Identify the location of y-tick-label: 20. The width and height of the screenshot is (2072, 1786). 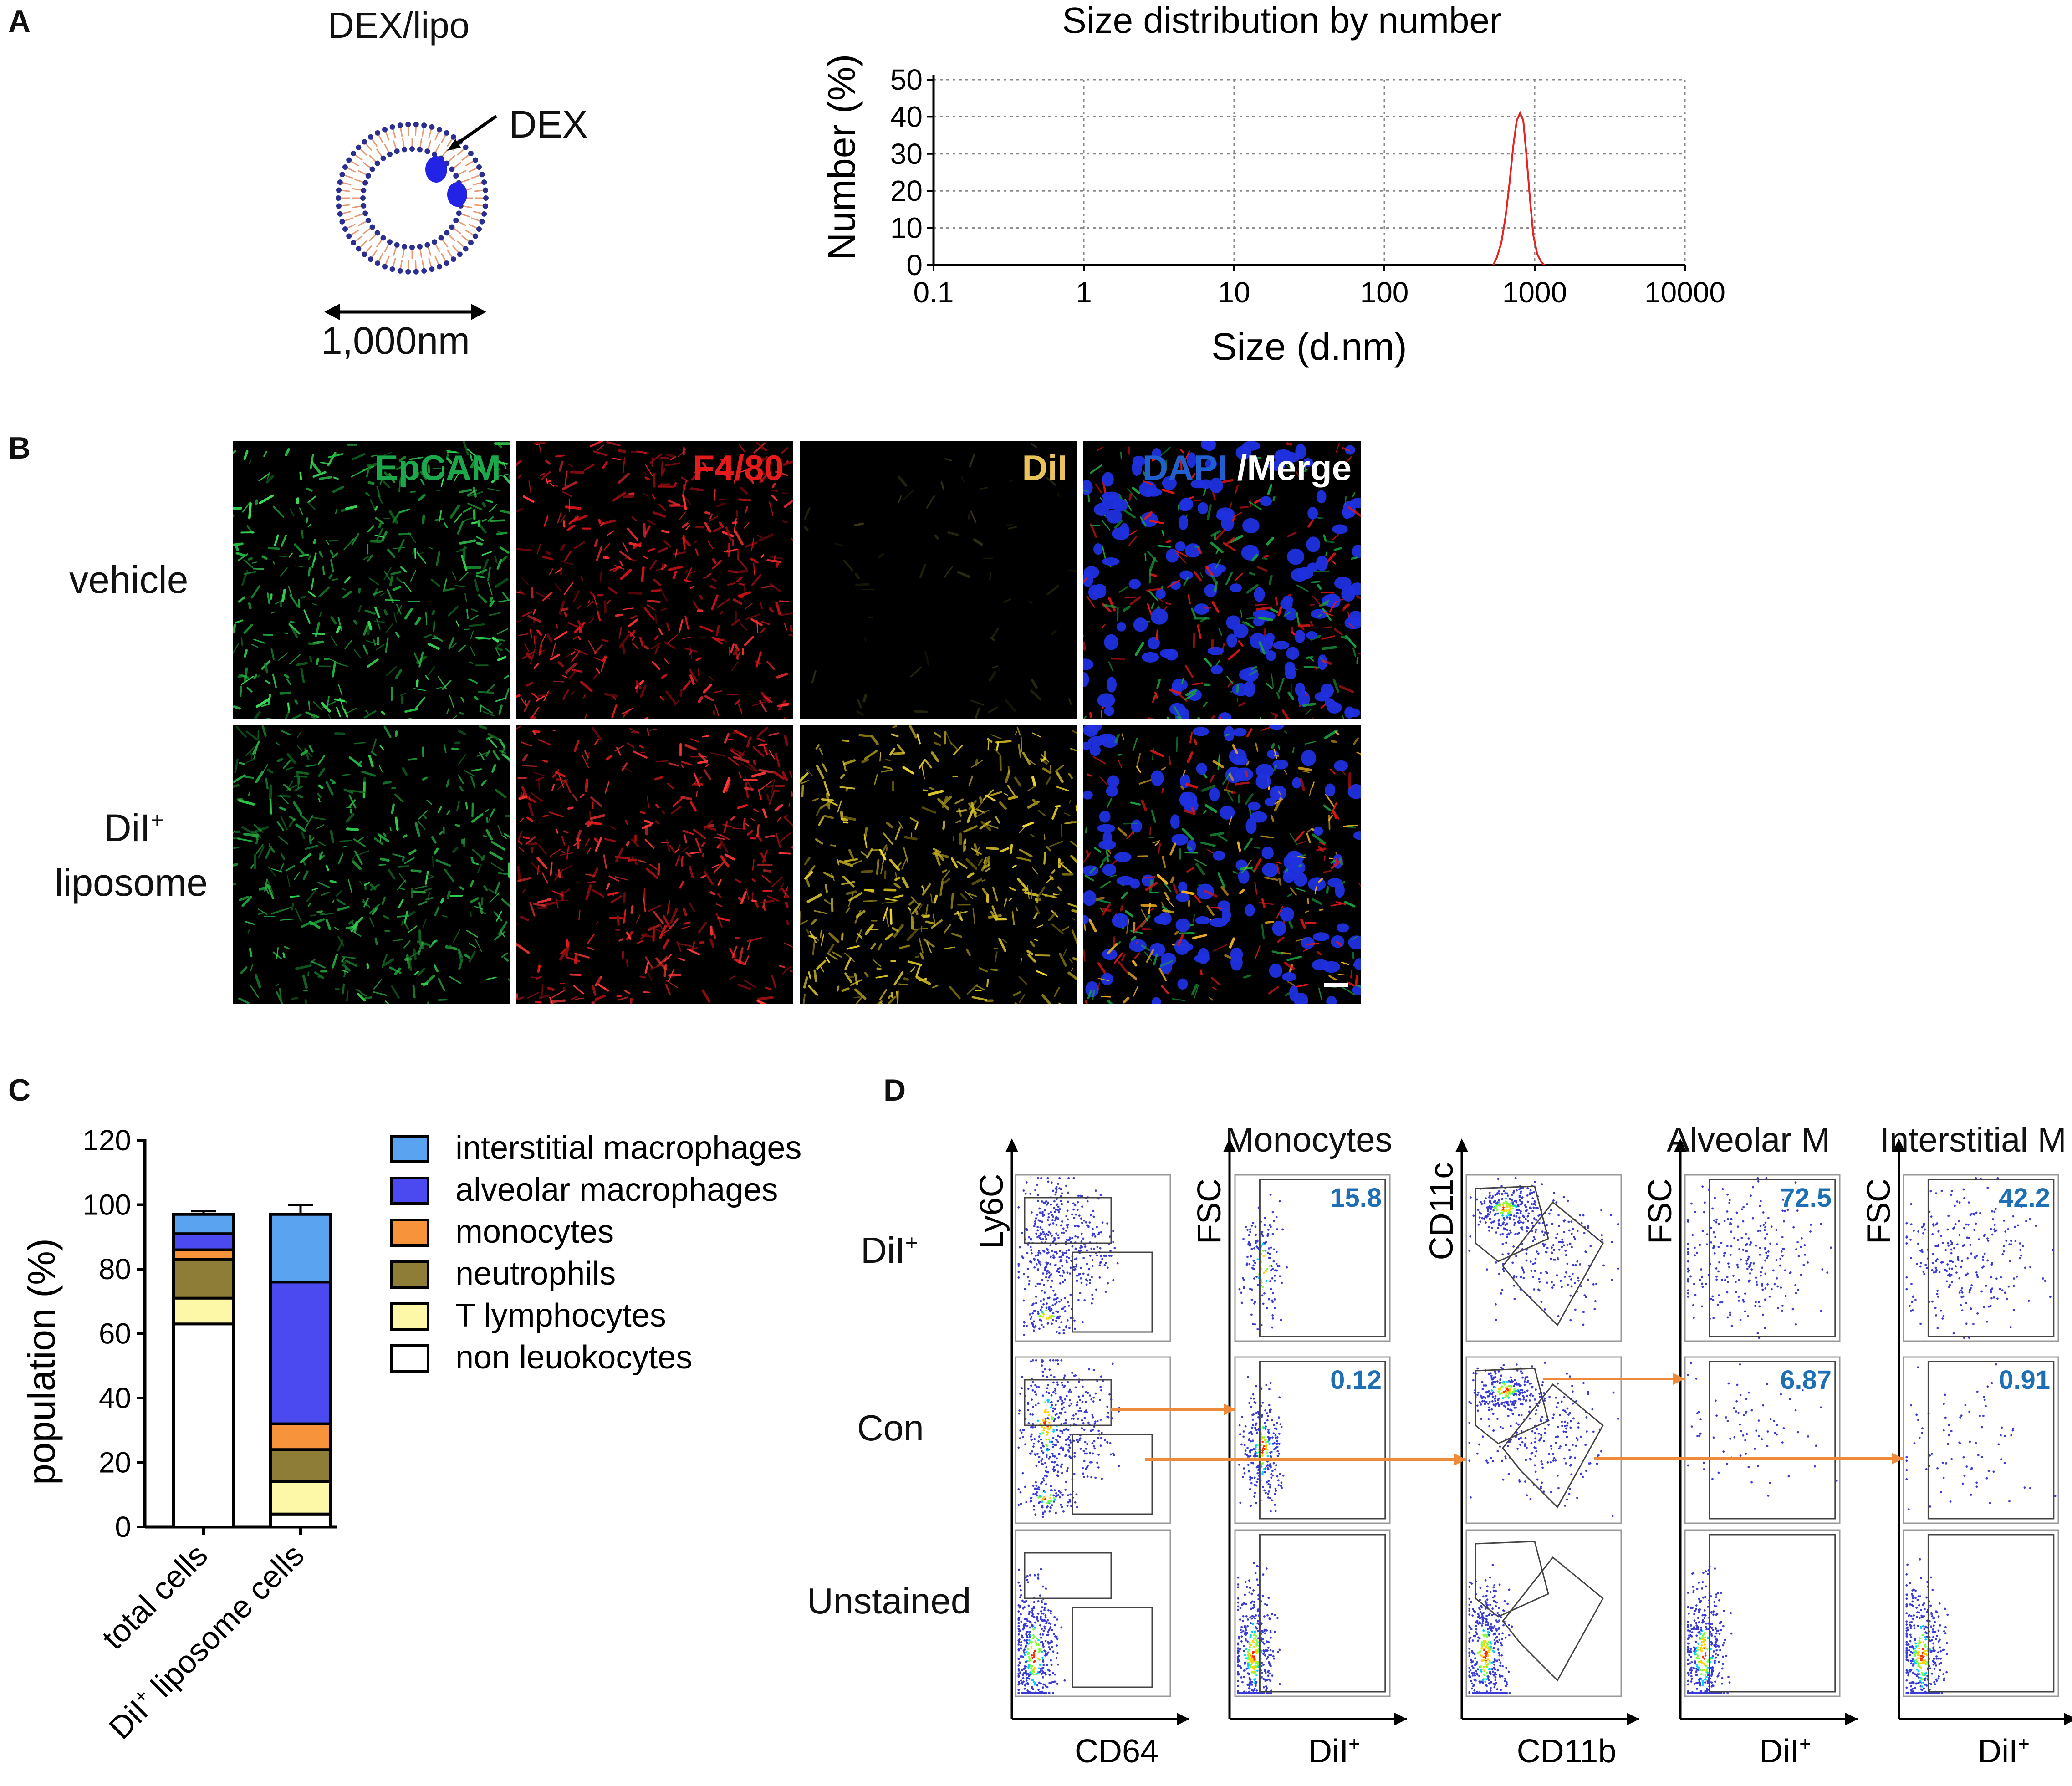
(115, 1463).